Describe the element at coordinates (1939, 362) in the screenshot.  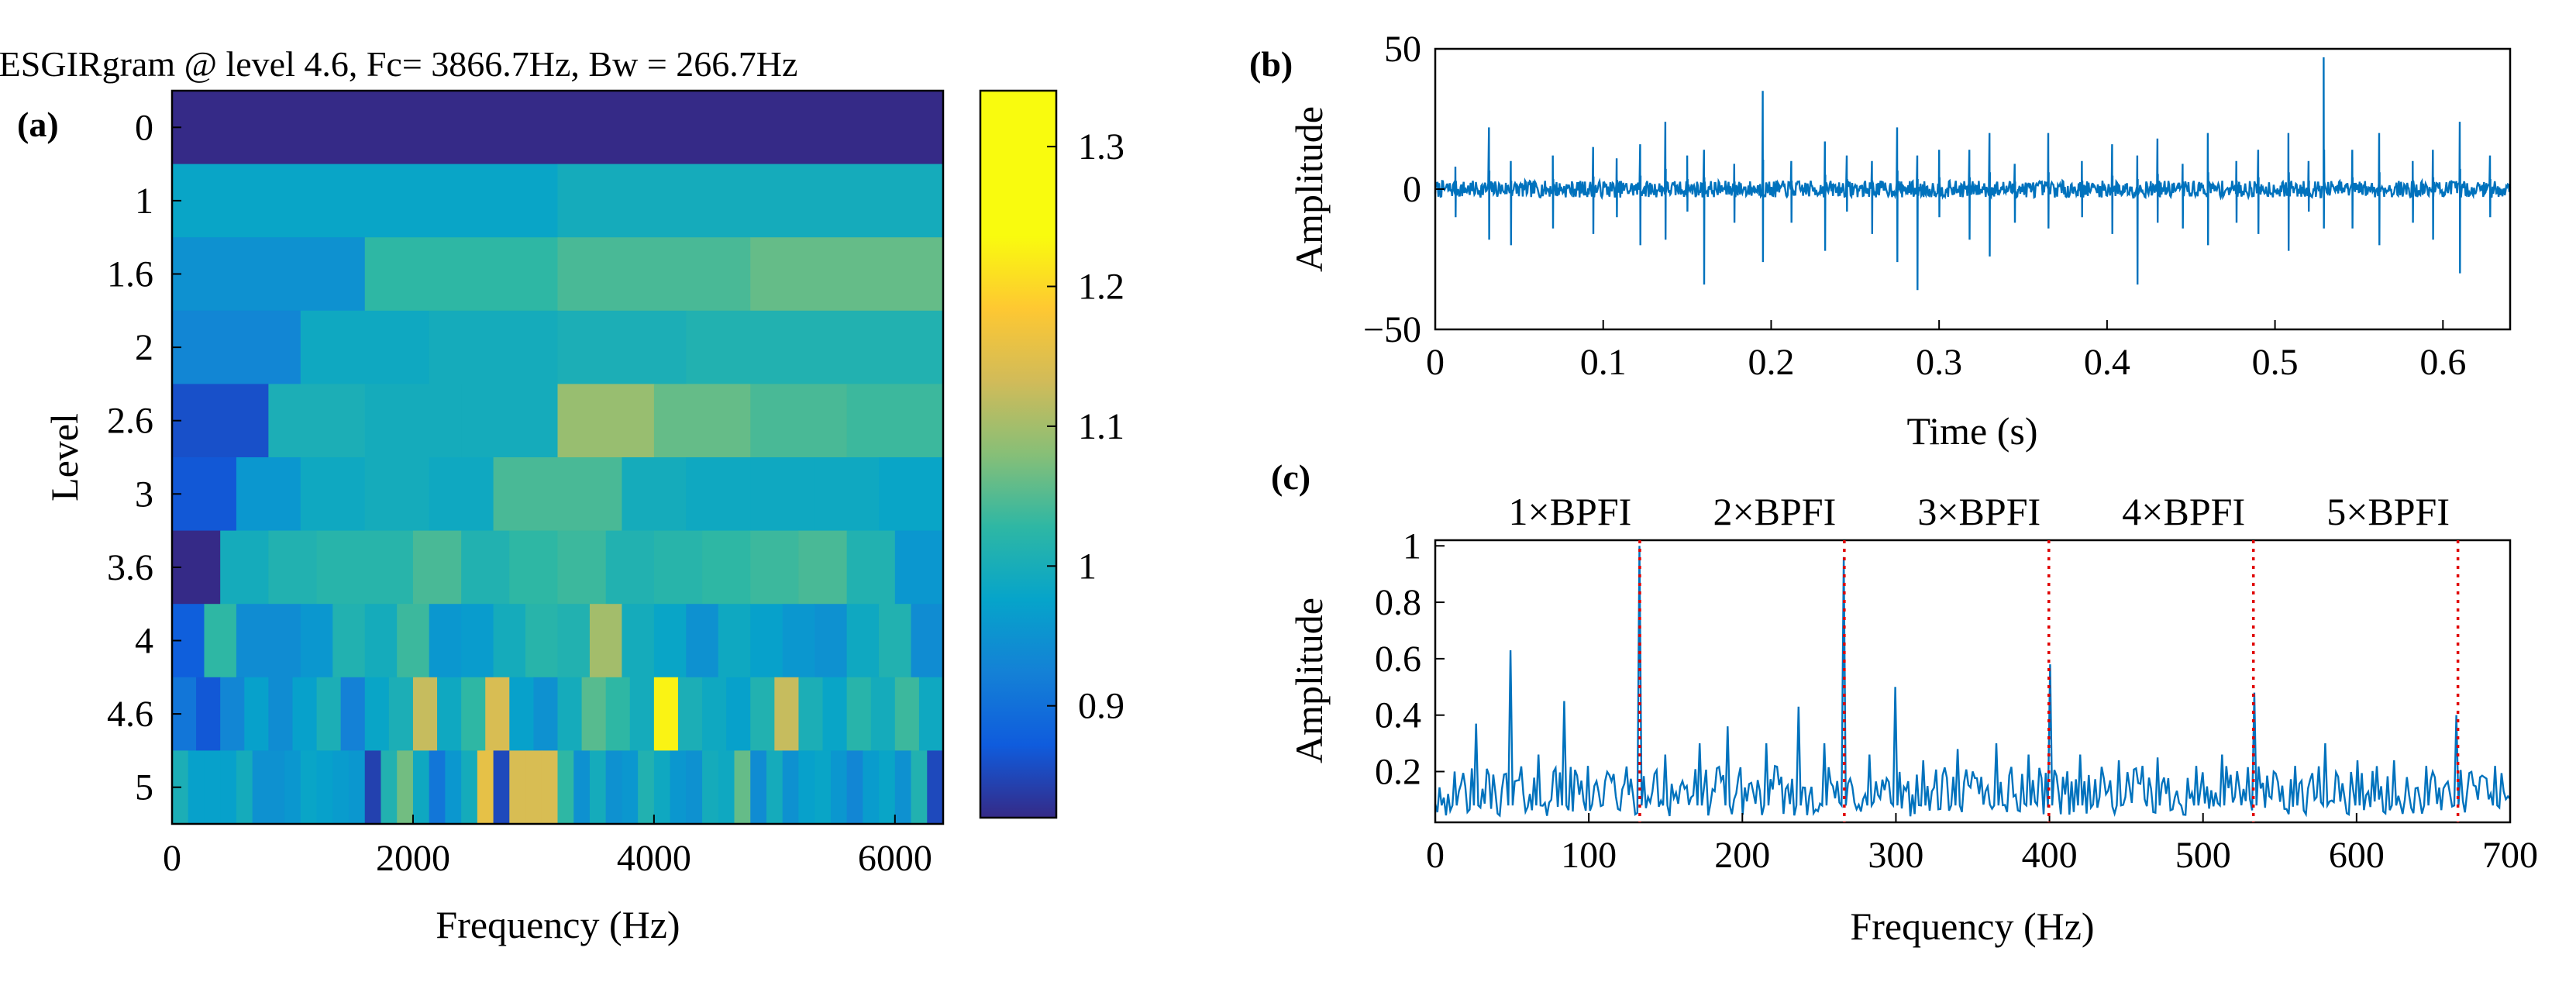
I see `waveform-x-tick-label: 0.3` at that location.